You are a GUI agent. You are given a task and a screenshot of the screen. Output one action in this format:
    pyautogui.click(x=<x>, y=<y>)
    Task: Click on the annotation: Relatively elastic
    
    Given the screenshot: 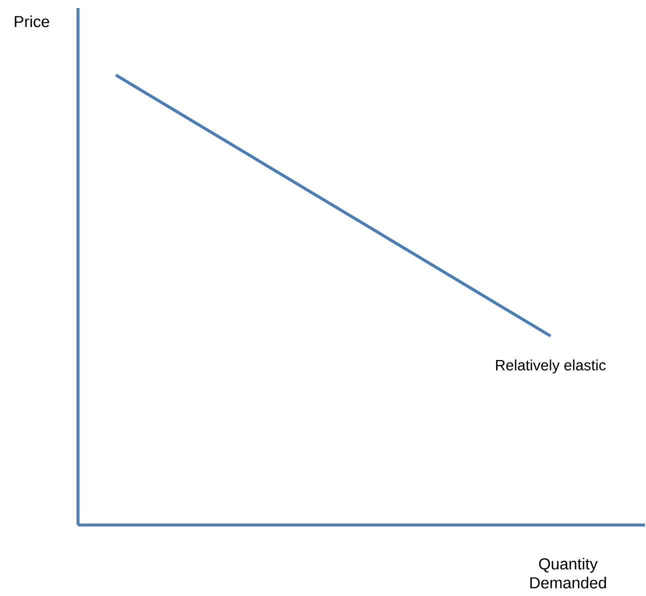 What is the action you would take?
    pyautogui.click(x=551, y=367)
    